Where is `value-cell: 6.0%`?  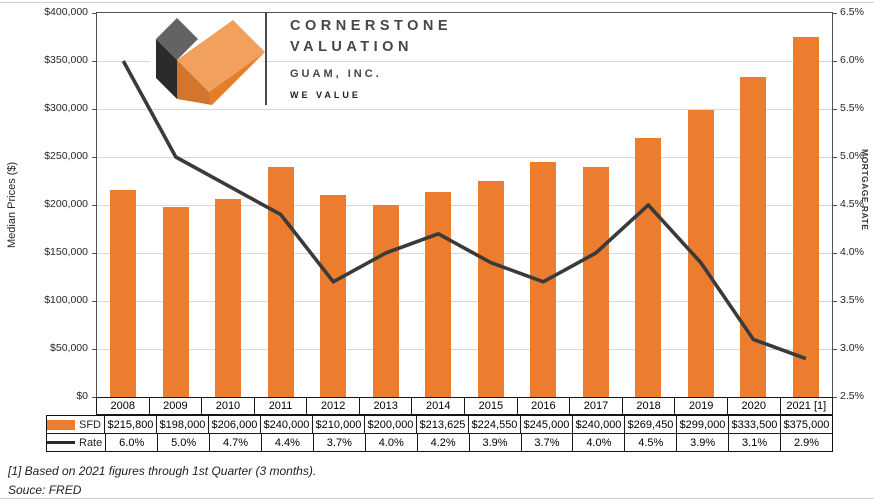 value-cell: 6.0% is located at coordinates (132, 442).